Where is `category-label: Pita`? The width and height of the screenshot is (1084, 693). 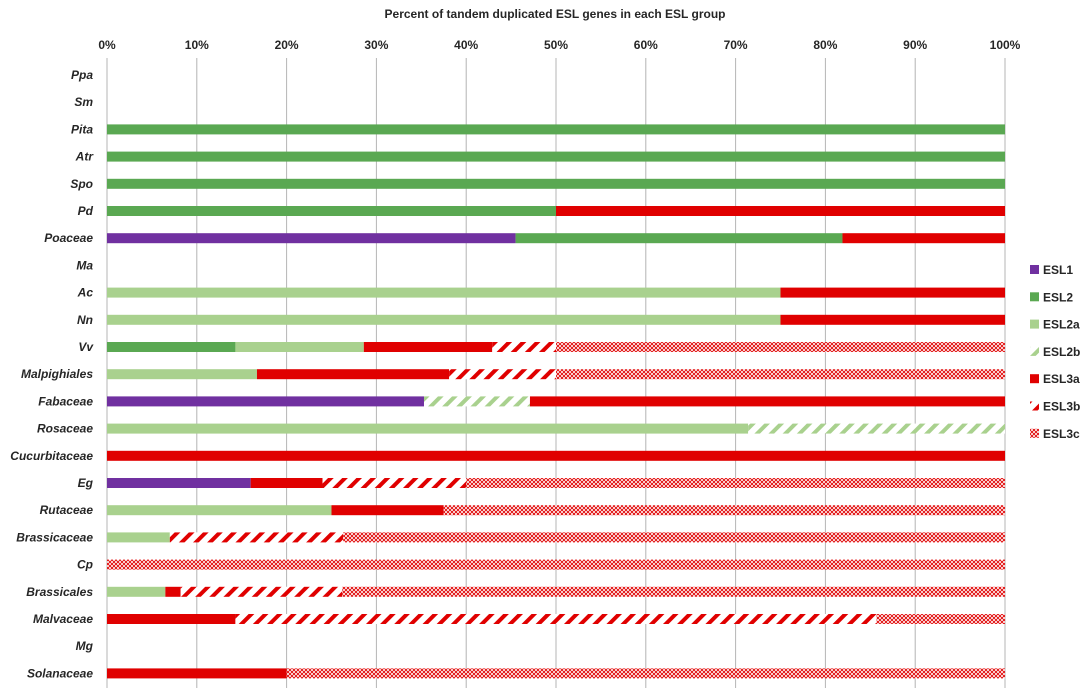 category-label: Pita is located at coordinates (82, 129).